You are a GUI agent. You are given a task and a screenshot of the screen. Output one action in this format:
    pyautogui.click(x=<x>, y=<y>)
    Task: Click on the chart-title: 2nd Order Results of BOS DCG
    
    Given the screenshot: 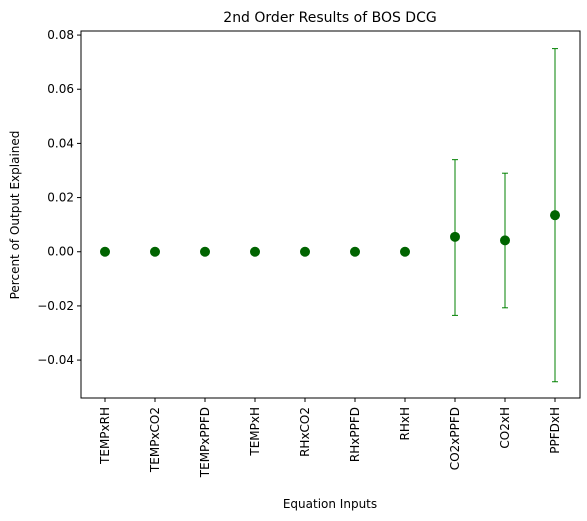 What is the action you would take?
    pyautogui.click(x=329, y=18)
    